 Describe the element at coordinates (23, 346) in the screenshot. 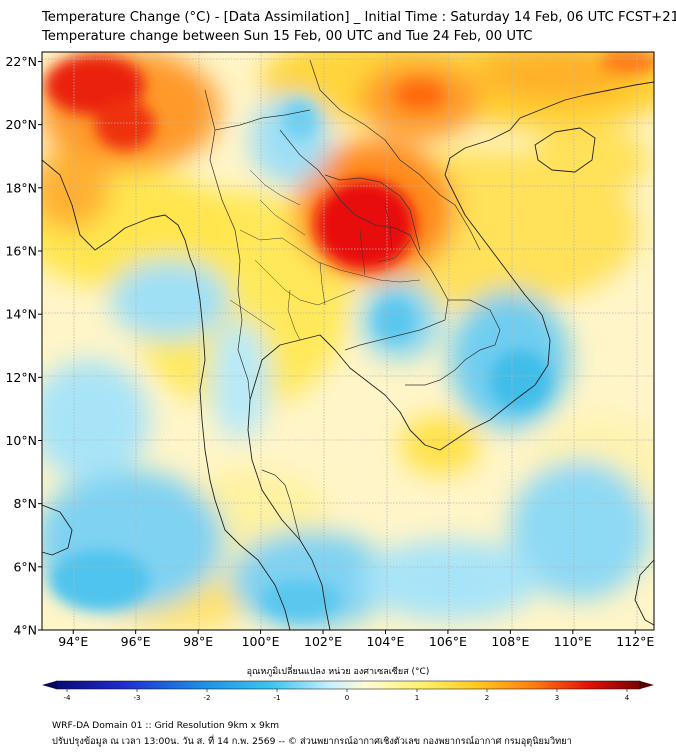

I see `latitude-axis: 22°N 20°N 18°N 16°N 14°N 12°N 10°N 8°N 6°N 4°N` at that location.